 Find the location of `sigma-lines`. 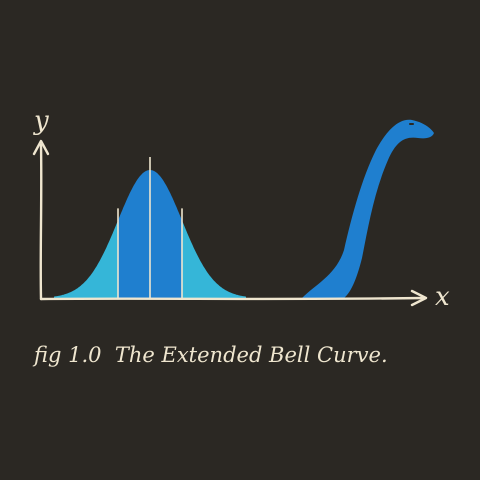

sigma-lines is located at coordinates (150, 227).